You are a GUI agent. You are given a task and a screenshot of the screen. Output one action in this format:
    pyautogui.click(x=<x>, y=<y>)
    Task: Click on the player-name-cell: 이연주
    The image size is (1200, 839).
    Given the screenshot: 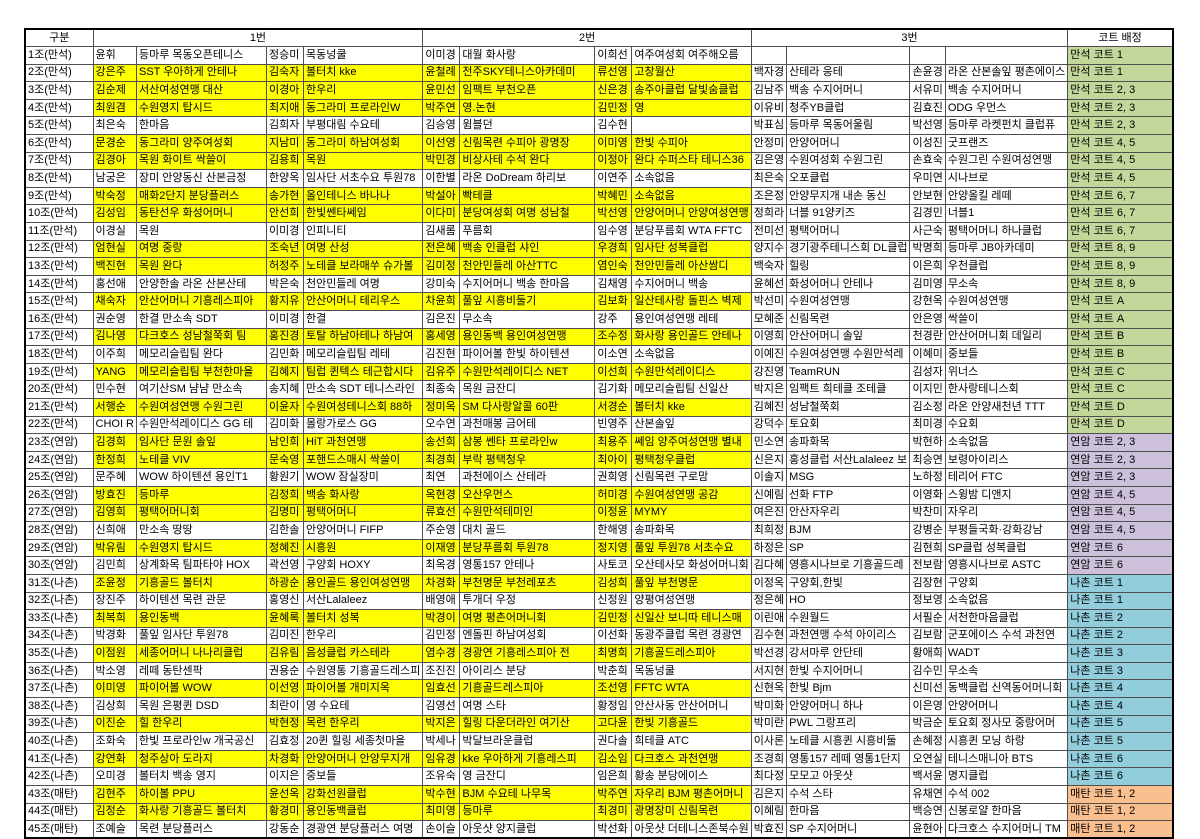 What is the action you would take?
    pyautogui.click(x=613, y=178)
    